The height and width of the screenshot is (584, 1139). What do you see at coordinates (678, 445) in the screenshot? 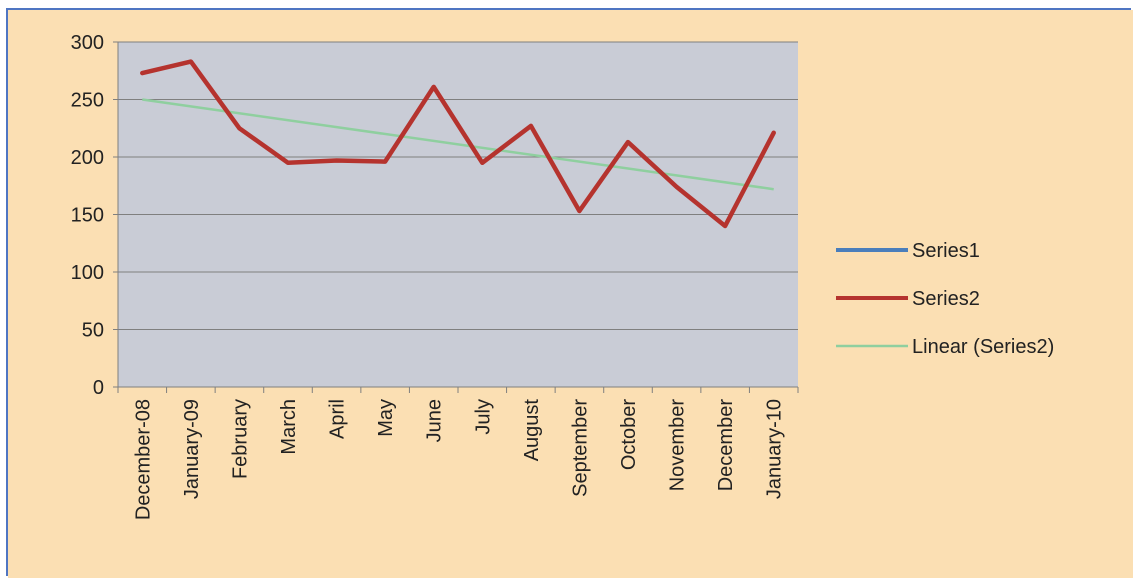
I see `x-tick-label: November` at bounding box center [678, 445].